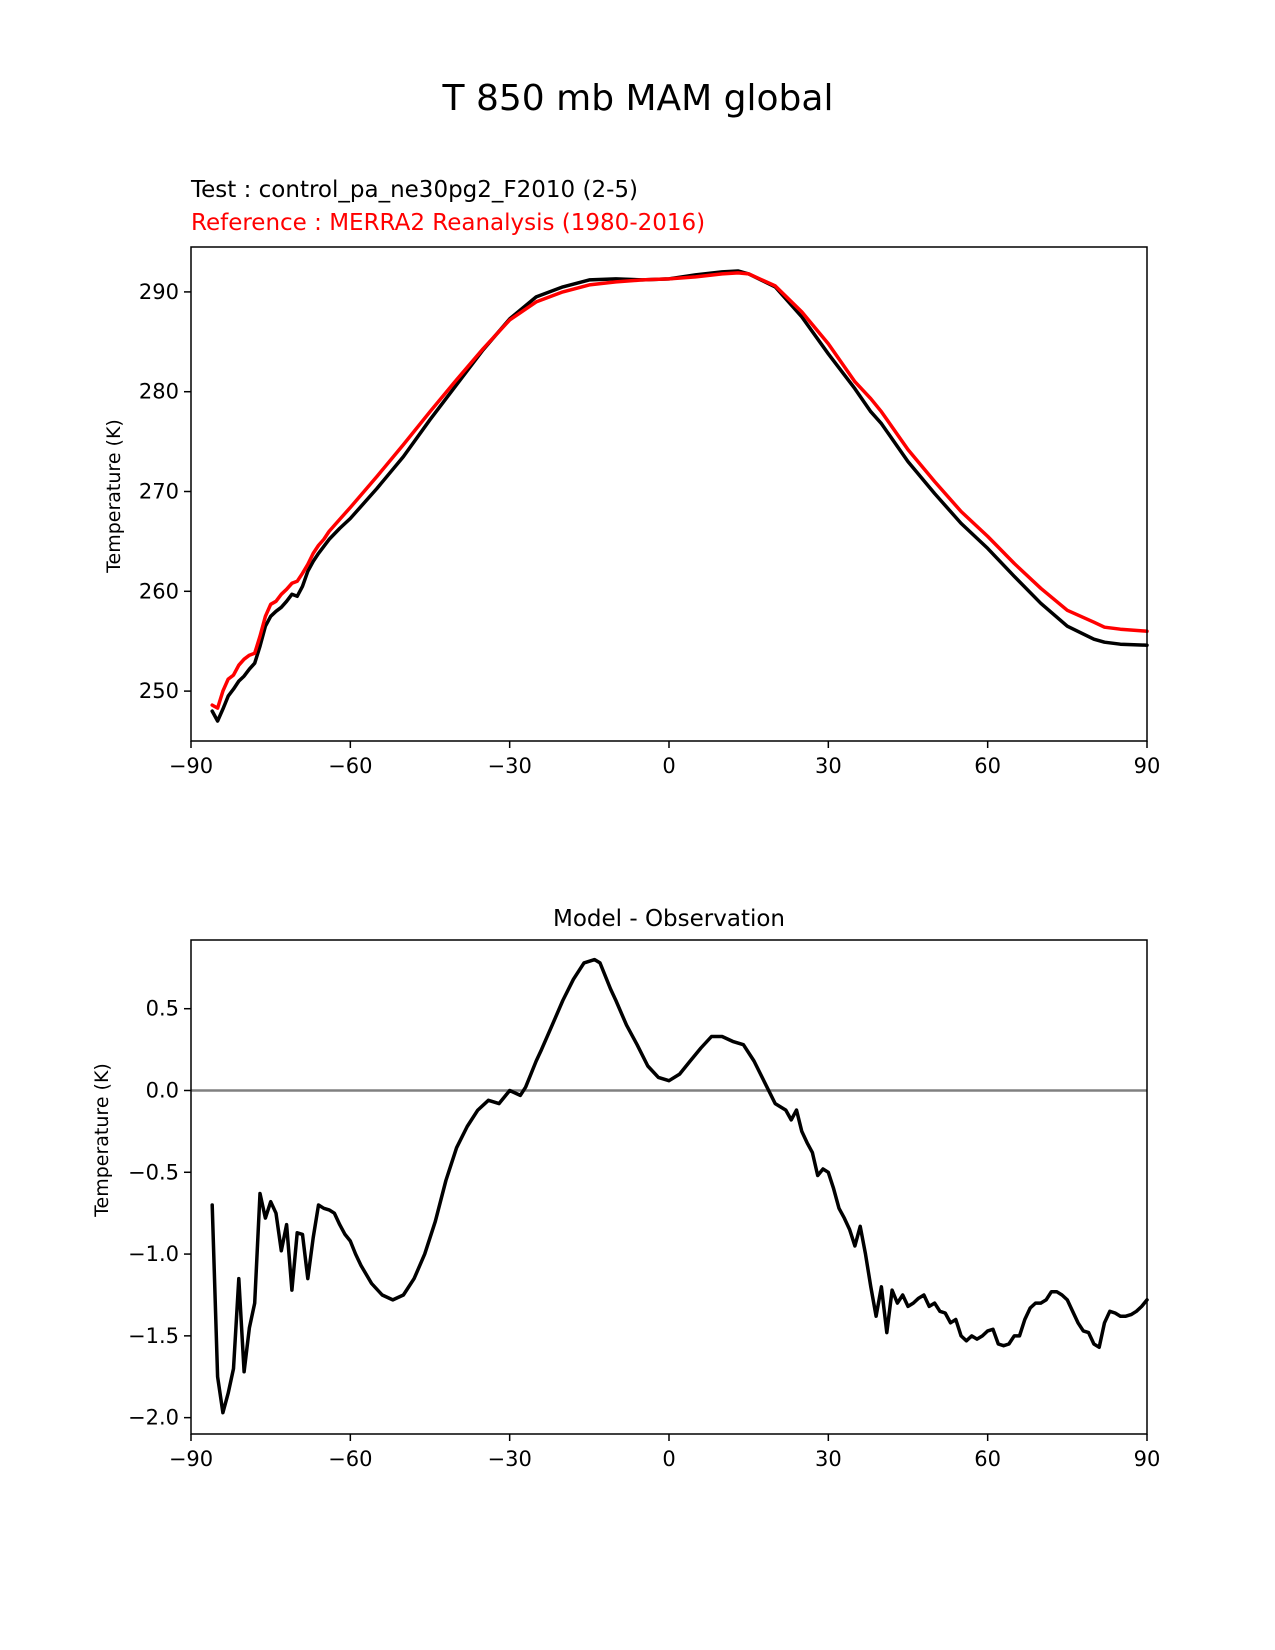  I want to click on bottom-x-tick-label: 0, so click(668, 1459).